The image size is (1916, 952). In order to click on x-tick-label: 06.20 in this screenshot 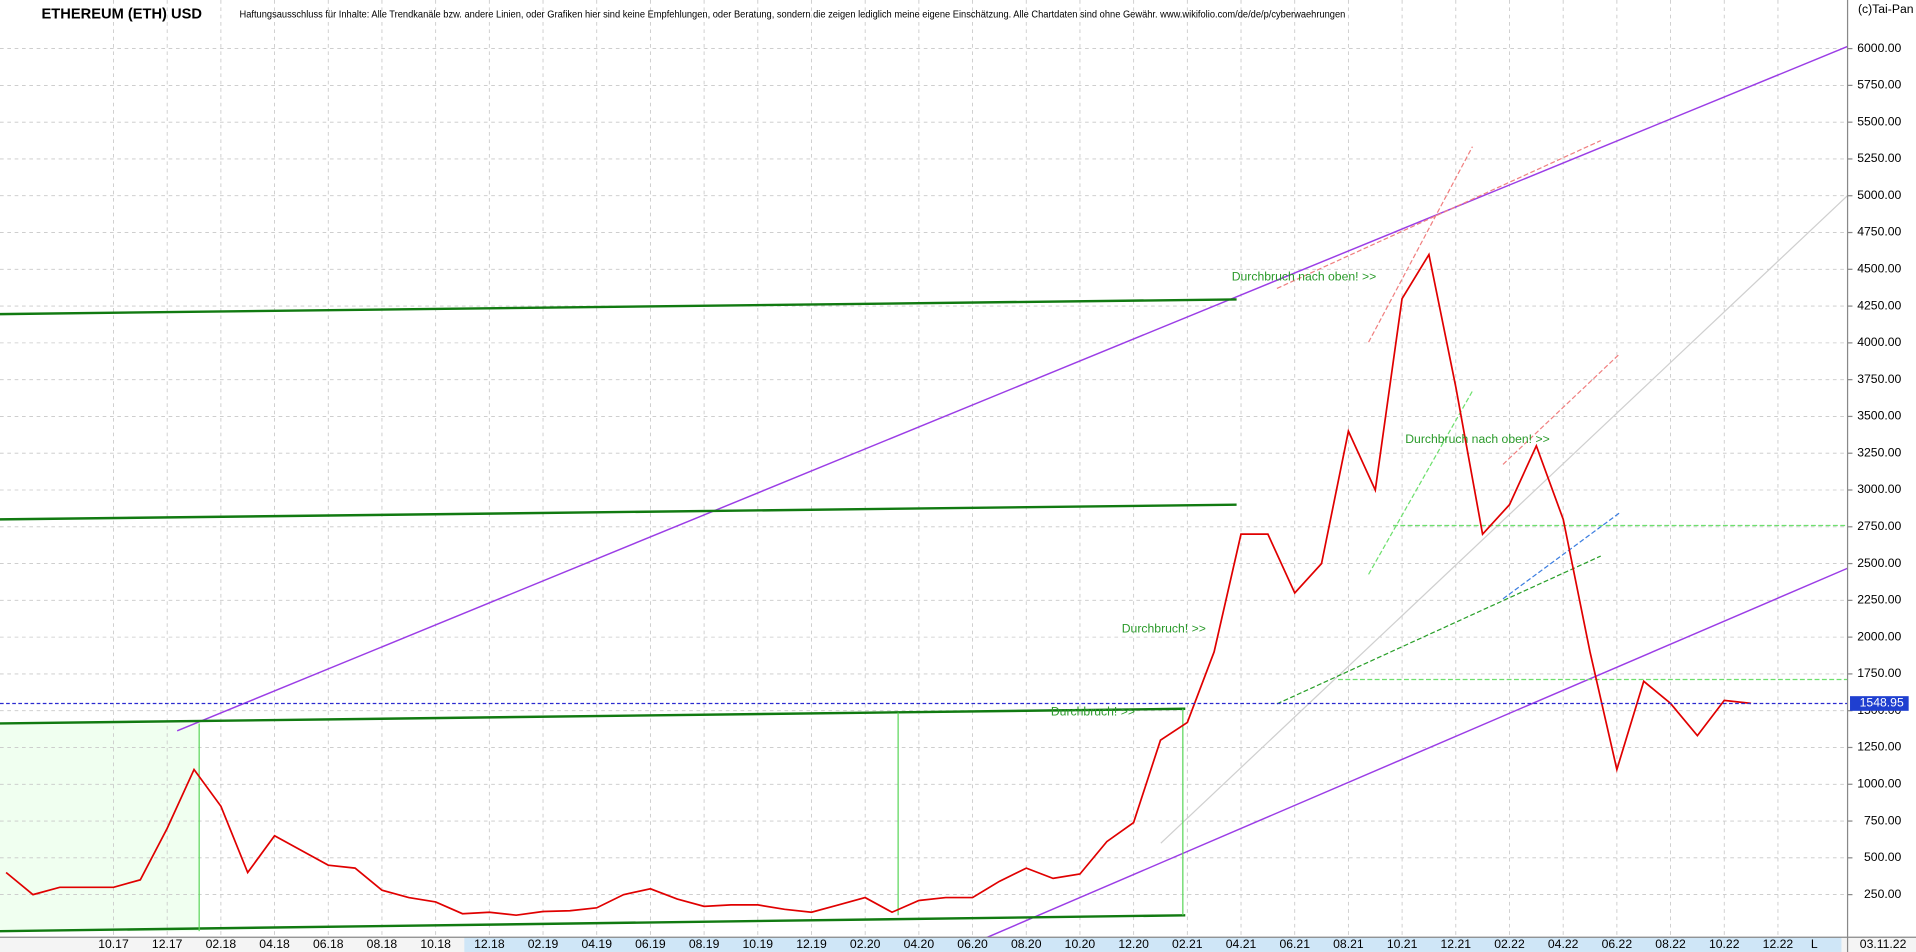, I will do `click(972, 944)`.